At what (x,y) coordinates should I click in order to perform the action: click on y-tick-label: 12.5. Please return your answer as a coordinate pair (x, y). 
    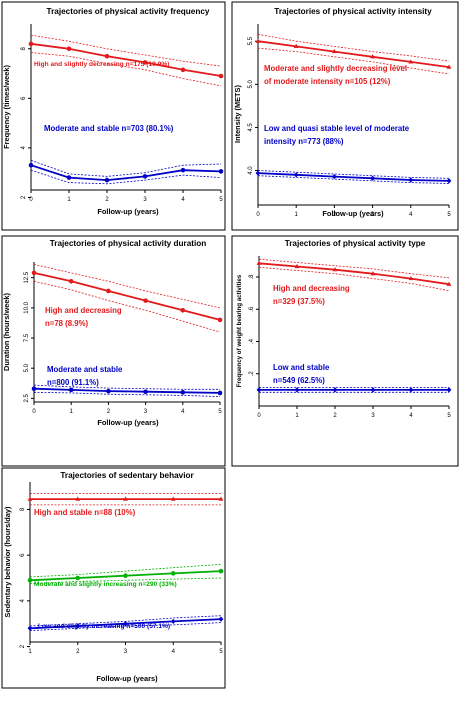
    Looking at the image, I should click on (27, 277).